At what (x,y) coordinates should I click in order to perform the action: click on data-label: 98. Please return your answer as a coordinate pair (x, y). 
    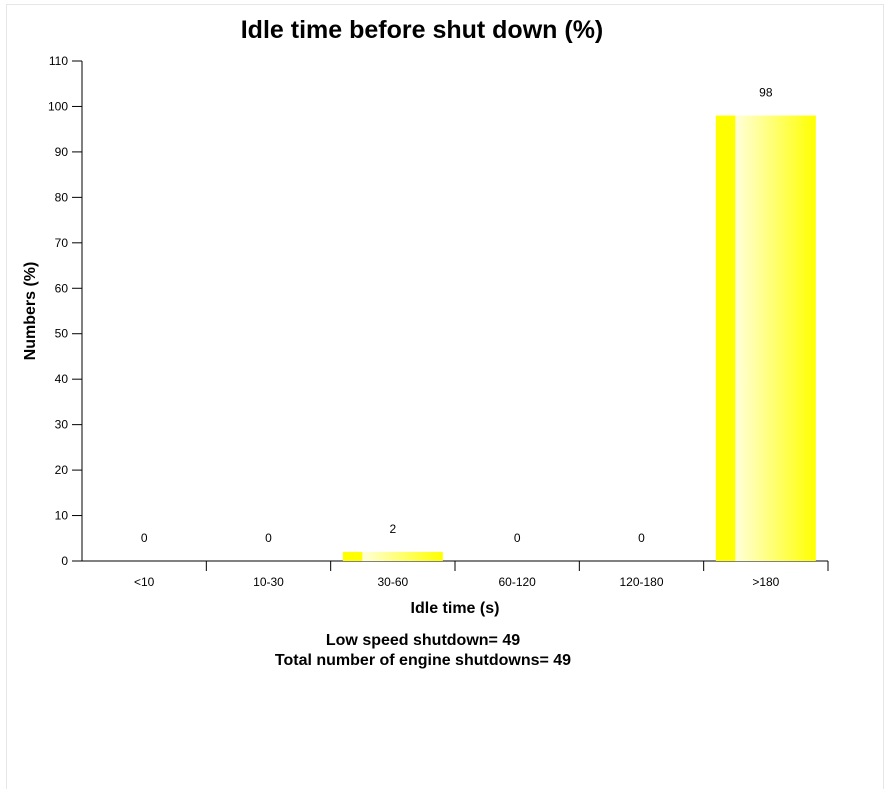
    Looking at the image, I should click on (766, 93).